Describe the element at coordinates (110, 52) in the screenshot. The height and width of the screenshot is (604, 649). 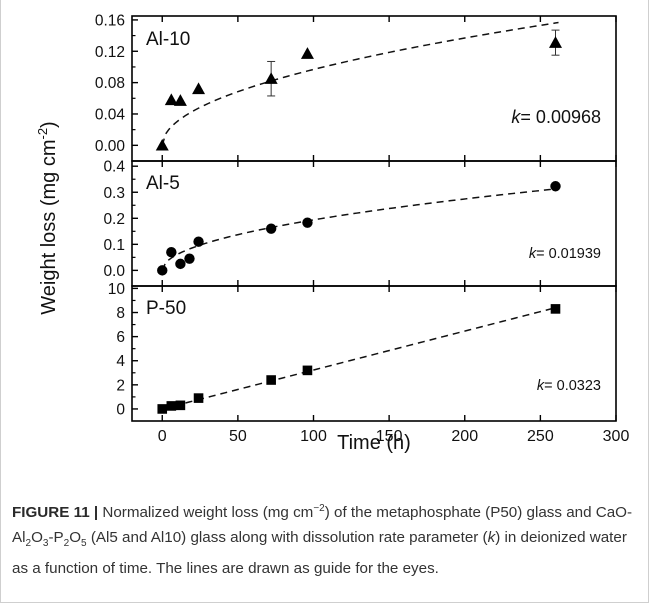
I see `y-tick-label: 0.12` at that location.